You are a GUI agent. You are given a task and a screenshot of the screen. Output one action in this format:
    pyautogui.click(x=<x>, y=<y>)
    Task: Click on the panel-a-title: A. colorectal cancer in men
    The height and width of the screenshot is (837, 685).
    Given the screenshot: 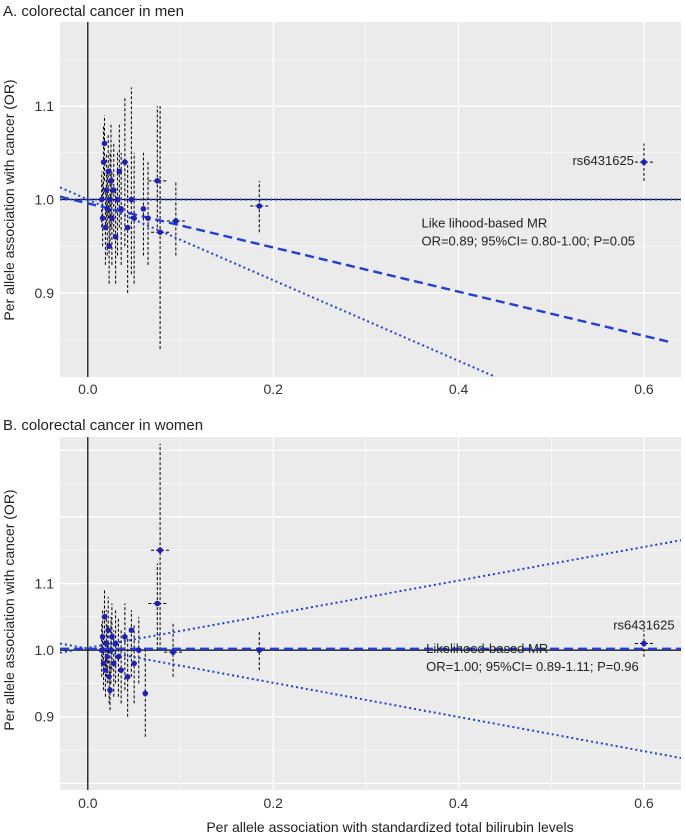 What is the action you would take?
    pyautogui.click(x=93, y=11)
    